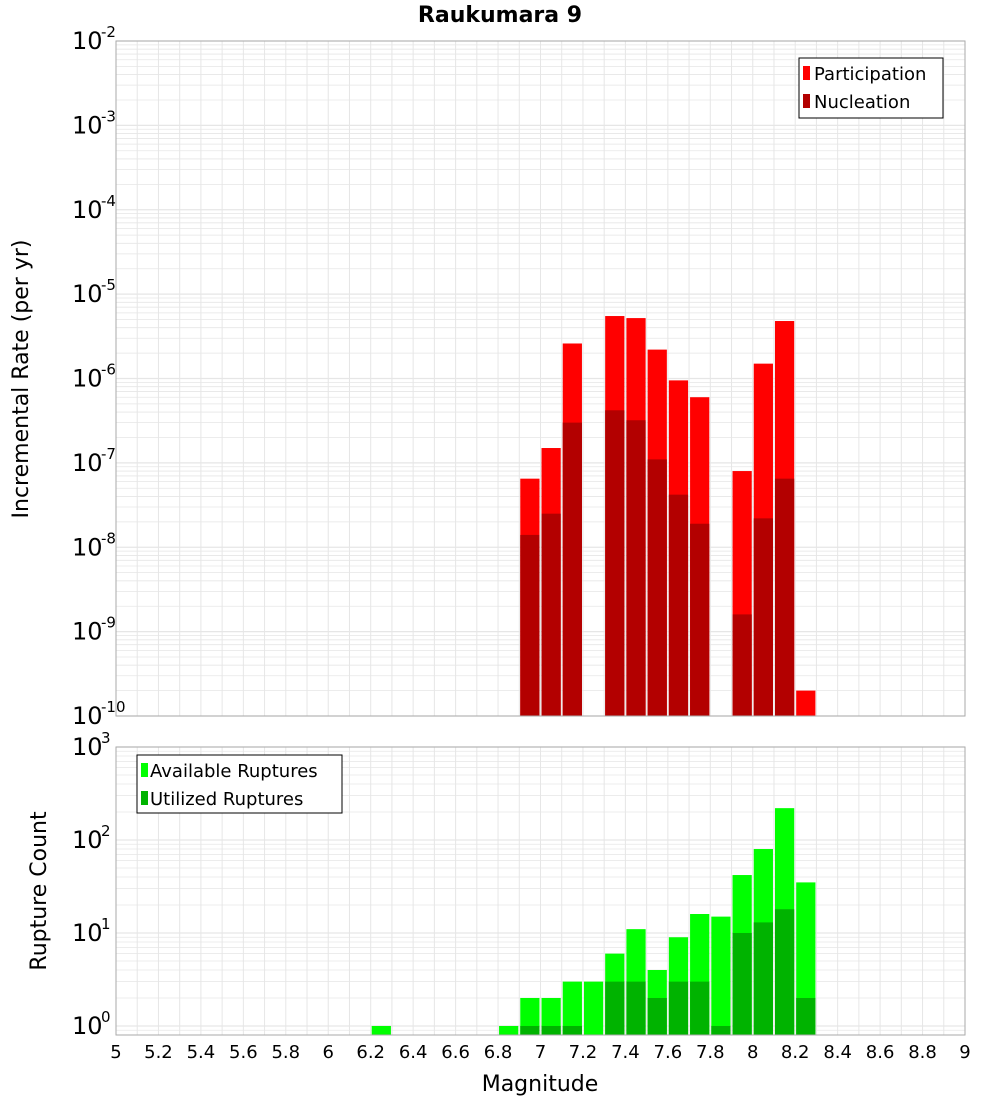 This screenshot has height=1100, width=1000. What do you see at coordinates (108, 538) in the screenshot?
I see `y-tick-exponent: -8` at bounding box center [108, 538].